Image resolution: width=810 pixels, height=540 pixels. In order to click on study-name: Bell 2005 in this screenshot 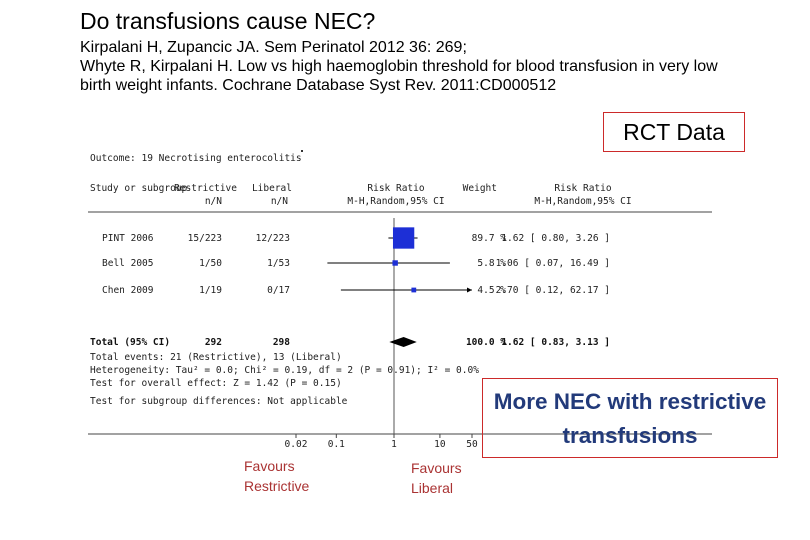, I will do `click(127, 263)`.